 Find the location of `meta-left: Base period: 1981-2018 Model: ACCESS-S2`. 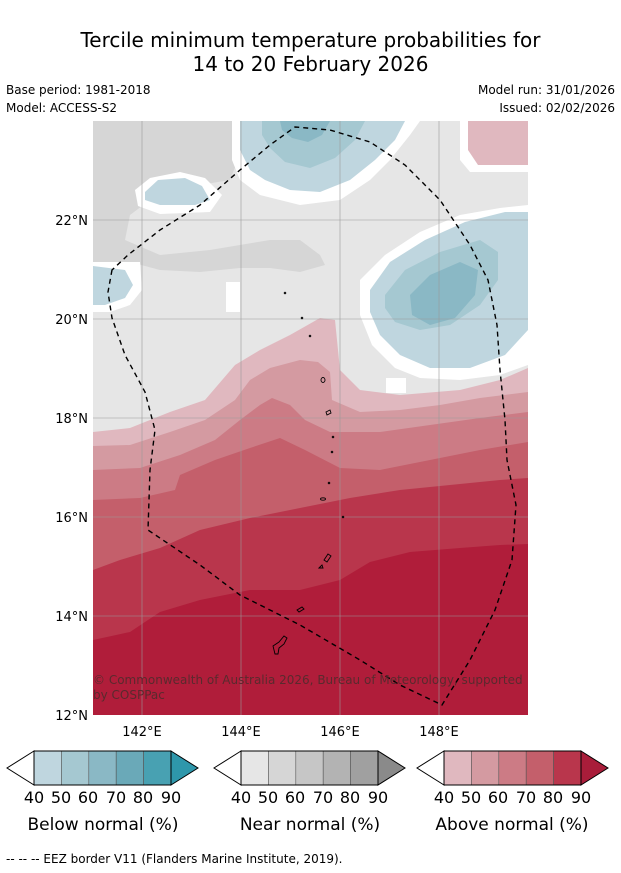

meta-left: Base period: 1981-2018 Model: ACCESS-S2 is located at coordinates (78, 99).